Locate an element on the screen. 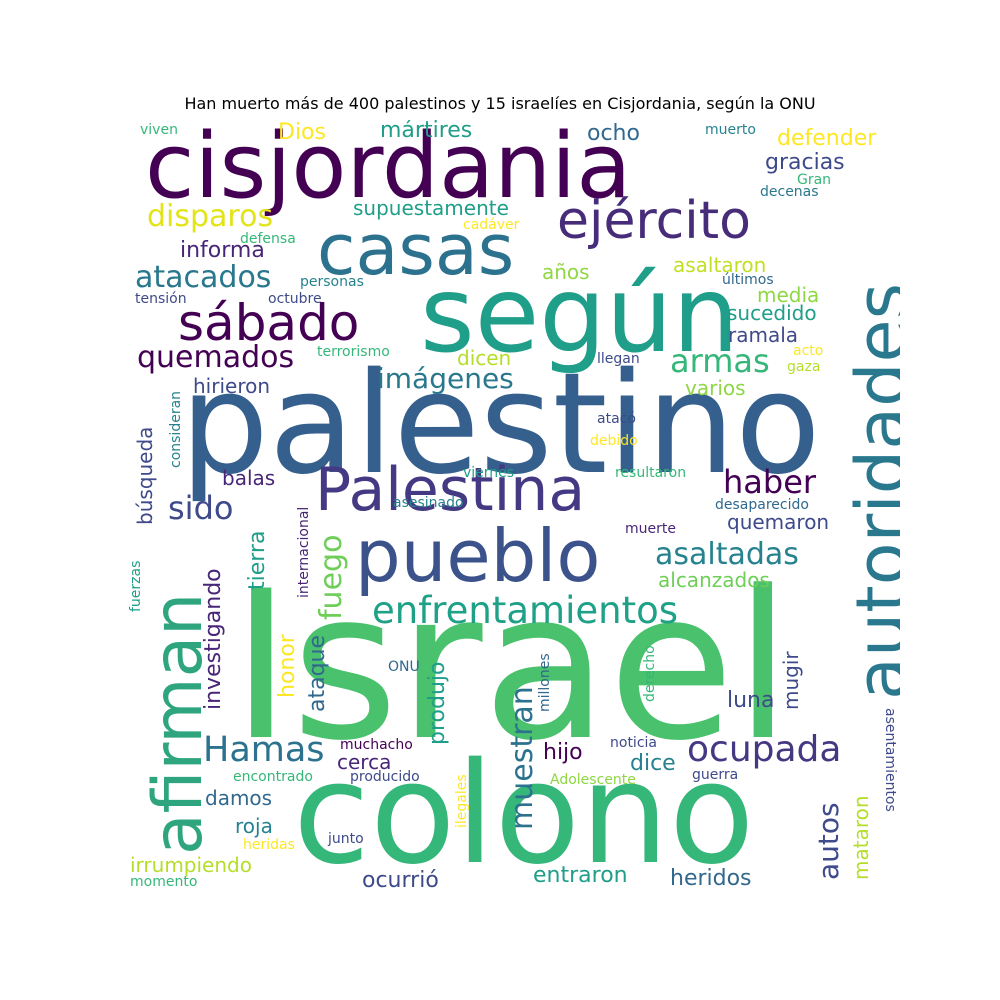 This screenshot has width=1000, height=1000. word-balas: balas is located at coordinates (249, 478).